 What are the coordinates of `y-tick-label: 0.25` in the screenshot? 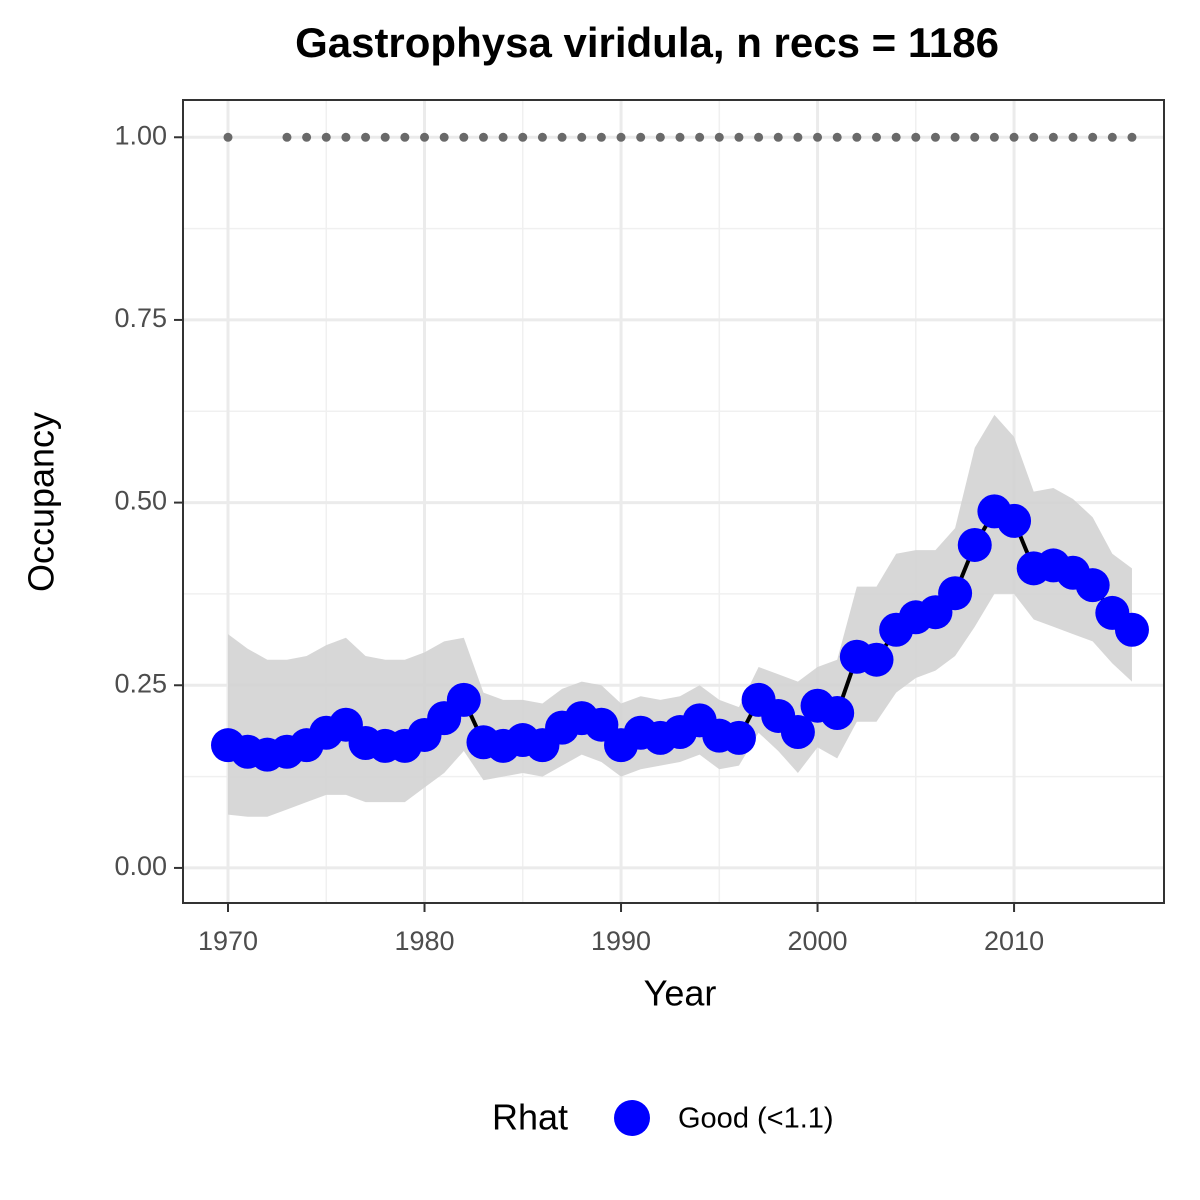 It's located at (140, 683).